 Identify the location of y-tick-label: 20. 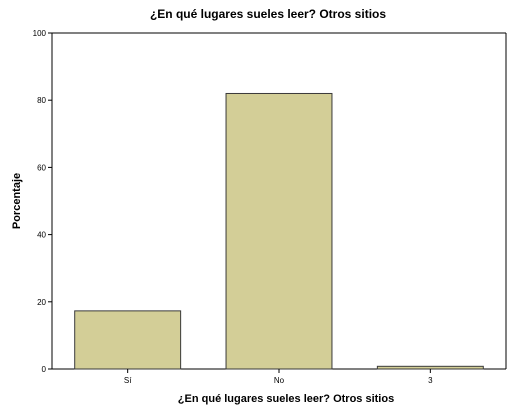
(41, 302).